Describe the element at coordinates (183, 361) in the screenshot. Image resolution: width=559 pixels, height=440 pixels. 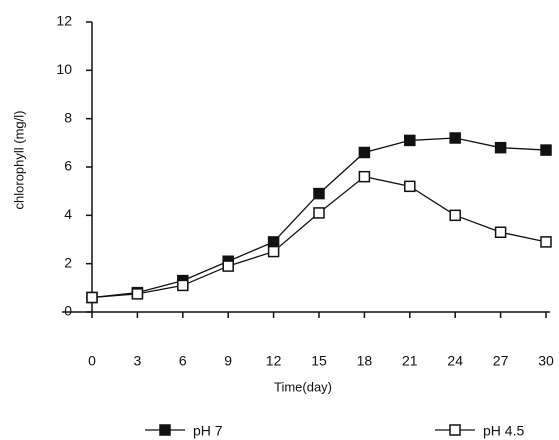
I see `x-tick-label: 6` at that location.